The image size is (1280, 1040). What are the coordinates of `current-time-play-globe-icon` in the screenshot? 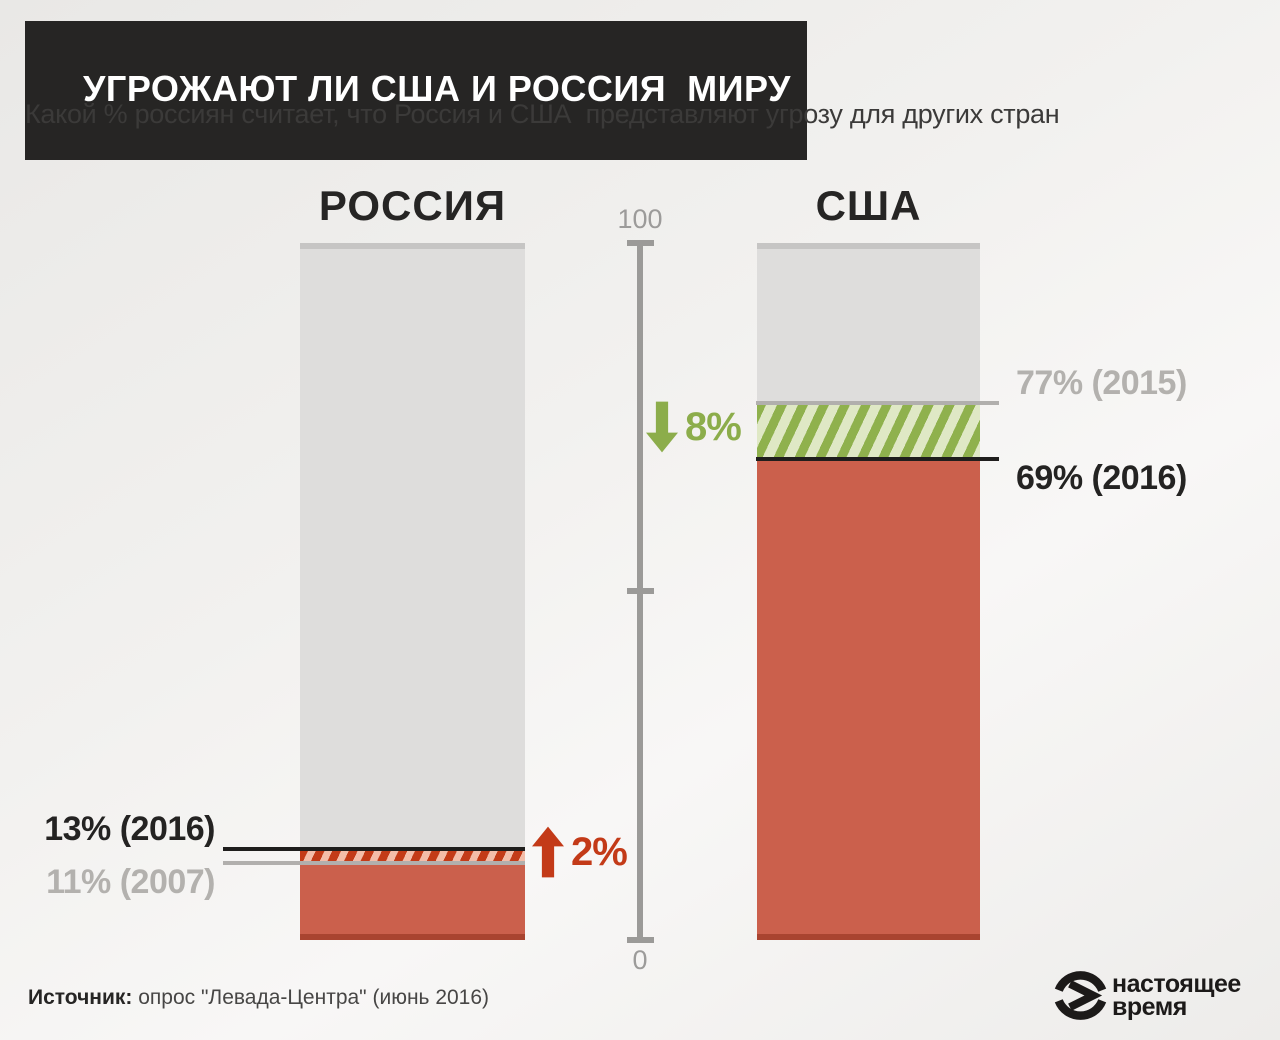 It's located at (1080, 995).